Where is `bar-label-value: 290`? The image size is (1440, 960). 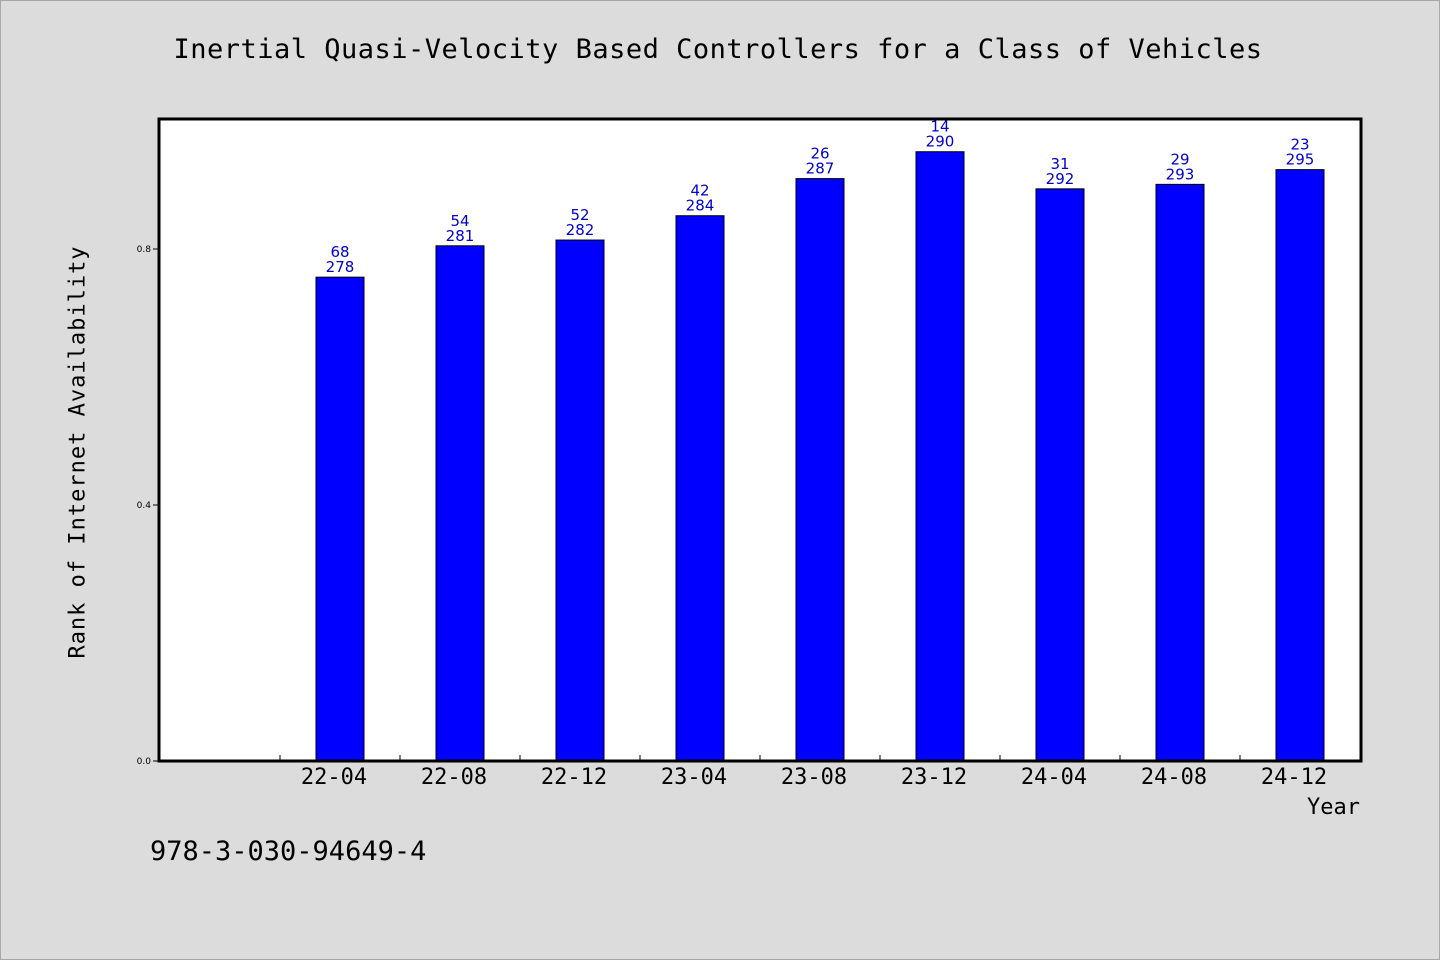 bar-label-value: 290 is located at coordinates (940, 142).